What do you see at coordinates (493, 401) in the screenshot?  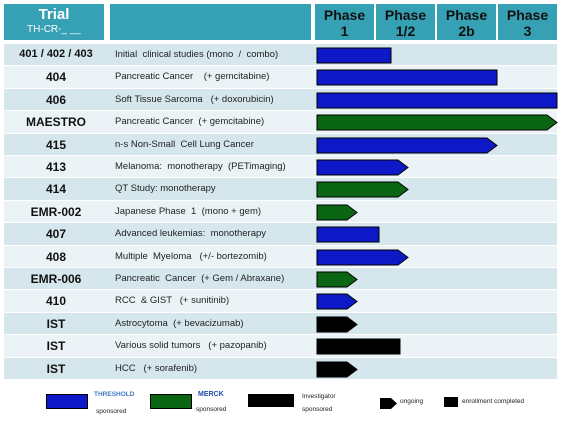 I see `legend-completed-label: enrollment completed` at bounding box center [493, 401].